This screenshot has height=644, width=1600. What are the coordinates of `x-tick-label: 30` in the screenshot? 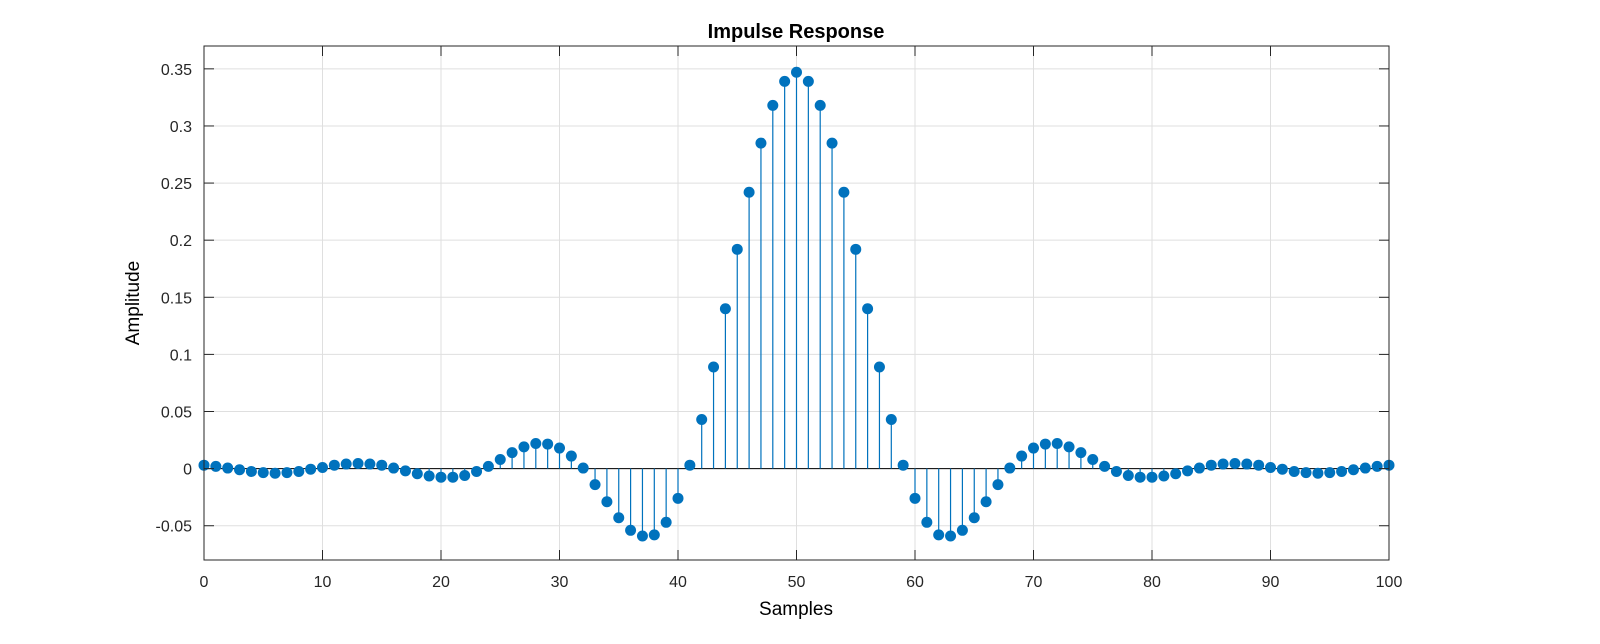 It's located at (560, 582).